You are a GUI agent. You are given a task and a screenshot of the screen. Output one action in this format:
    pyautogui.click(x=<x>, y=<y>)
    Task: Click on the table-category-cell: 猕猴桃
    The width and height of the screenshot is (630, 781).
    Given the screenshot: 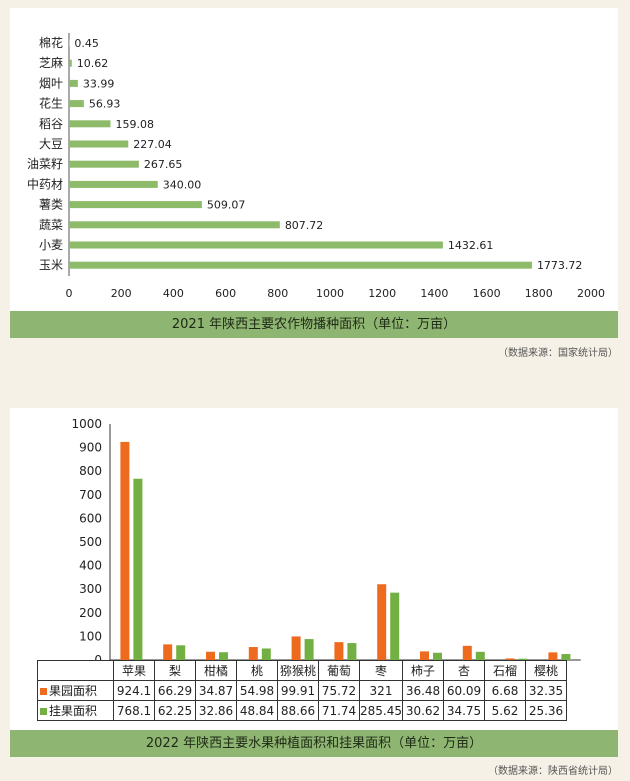 What is the action you would take?
    pyautogui.click(x=298, y=670)
    